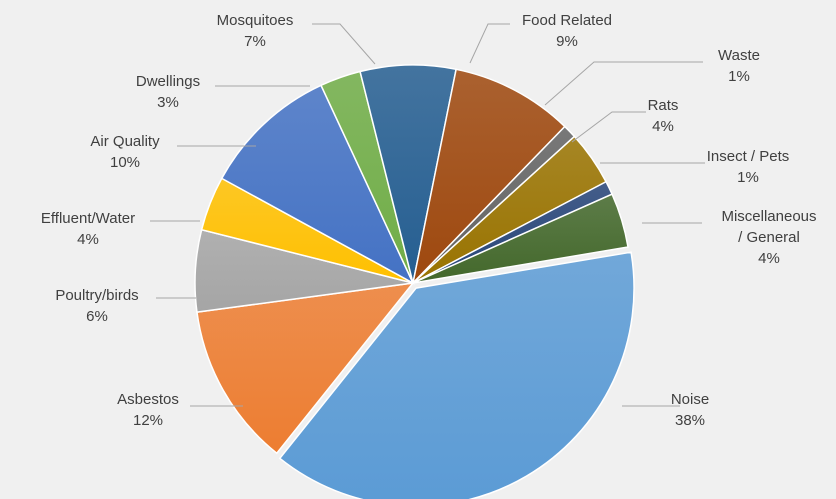 This screenshot has height=499, width=836. Describe the element at coordinates (168, 92) in the screenshot. I see `data-label-dwellings: Dwellings 3%` at that location.